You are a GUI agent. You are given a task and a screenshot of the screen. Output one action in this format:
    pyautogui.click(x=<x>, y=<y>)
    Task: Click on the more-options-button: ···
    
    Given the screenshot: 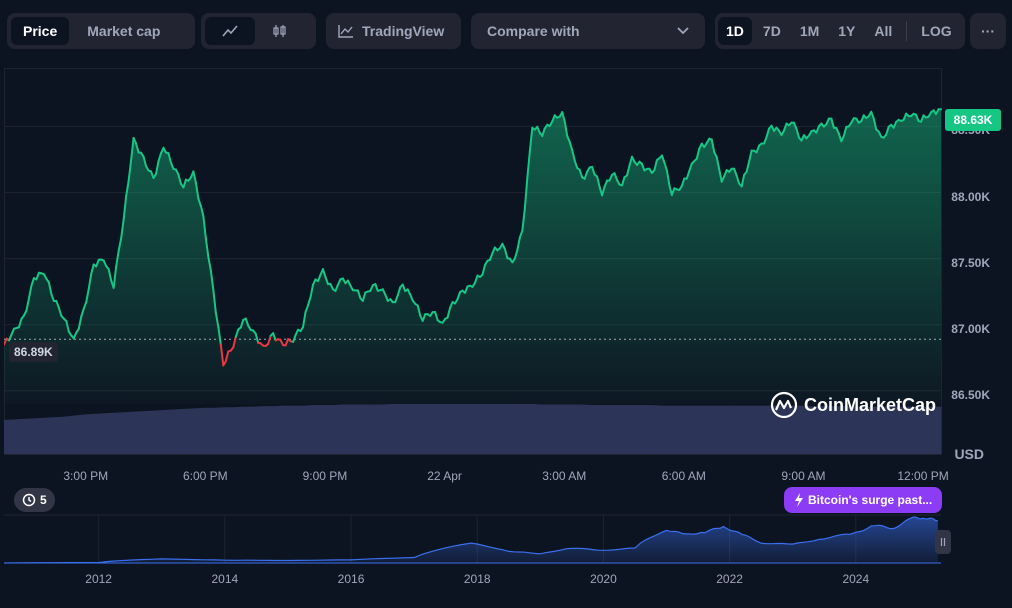 What is the action you would take?
    pyautogui.click(x=988, y=31)
    